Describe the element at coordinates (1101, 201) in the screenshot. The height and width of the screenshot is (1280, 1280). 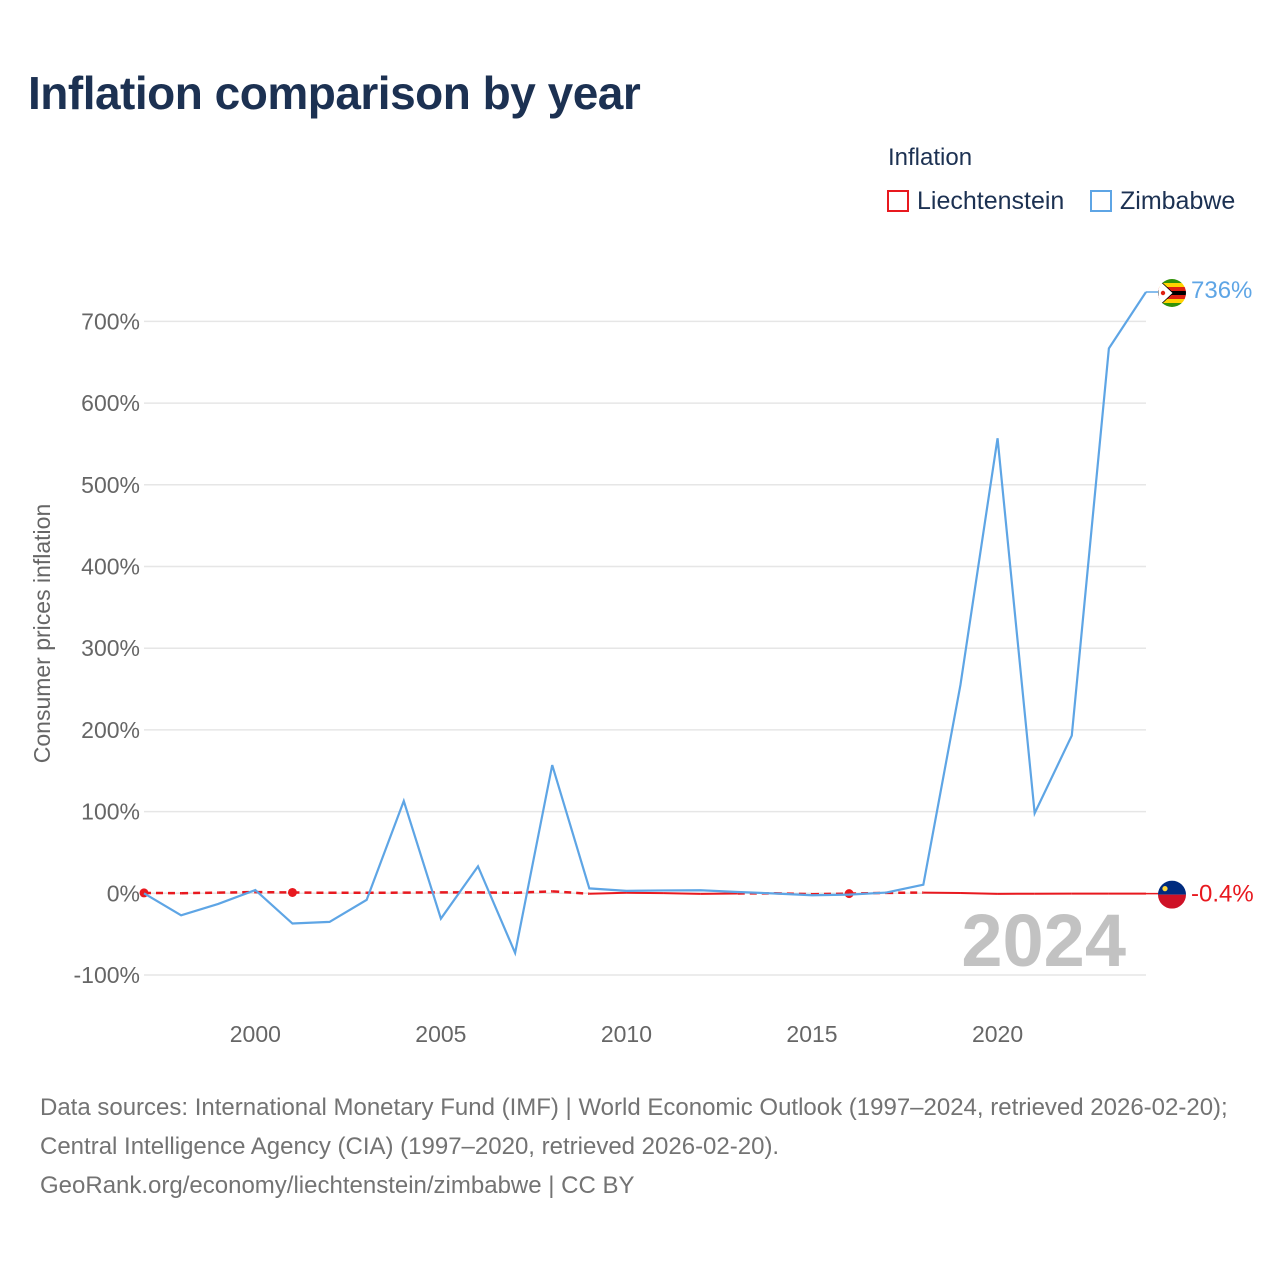
I see `legend-swatch-zimbabwe` at that location.